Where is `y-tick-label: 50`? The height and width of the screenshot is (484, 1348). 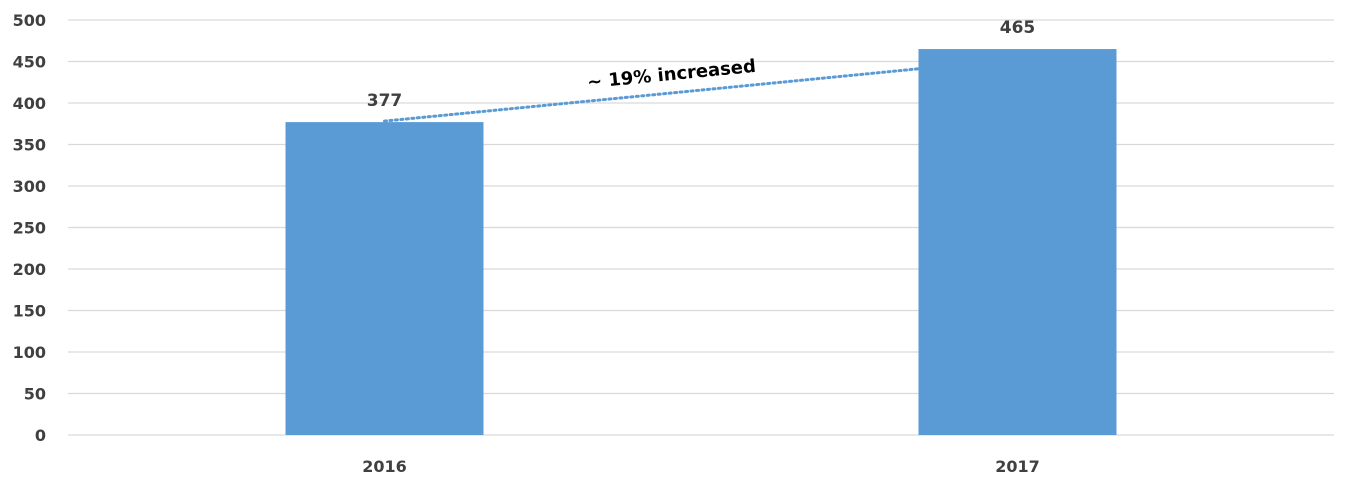 y-tick-label: 50 is located at coordinates (35, 394).